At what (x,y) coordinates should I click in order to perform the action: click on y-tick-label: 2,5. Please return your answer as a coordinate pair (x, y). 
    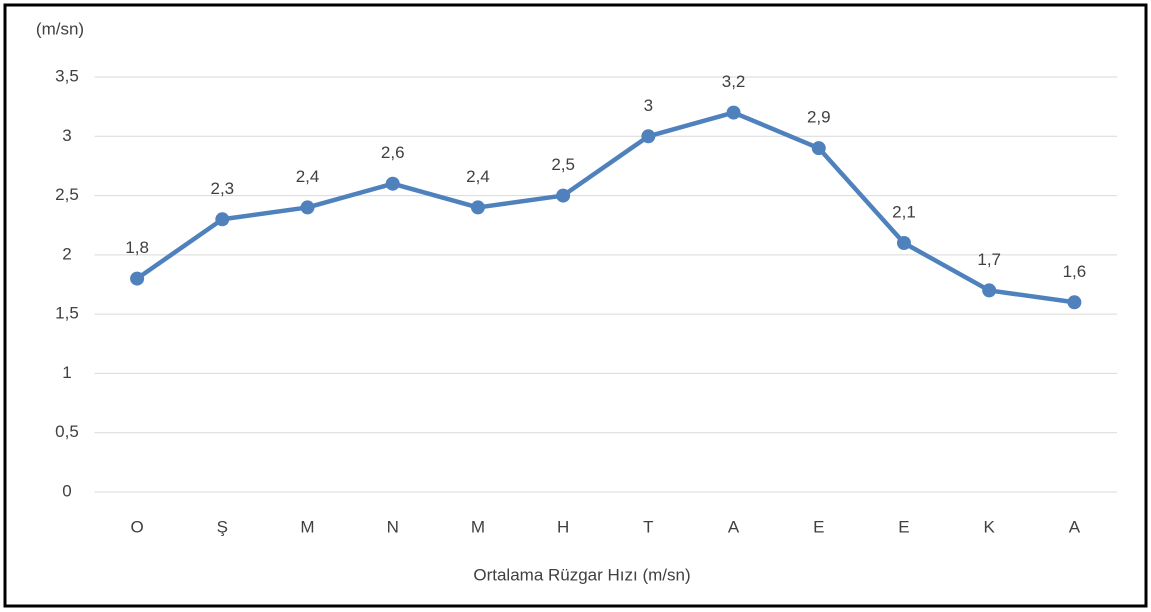
    Looking at the image, I should click on (67, 194).